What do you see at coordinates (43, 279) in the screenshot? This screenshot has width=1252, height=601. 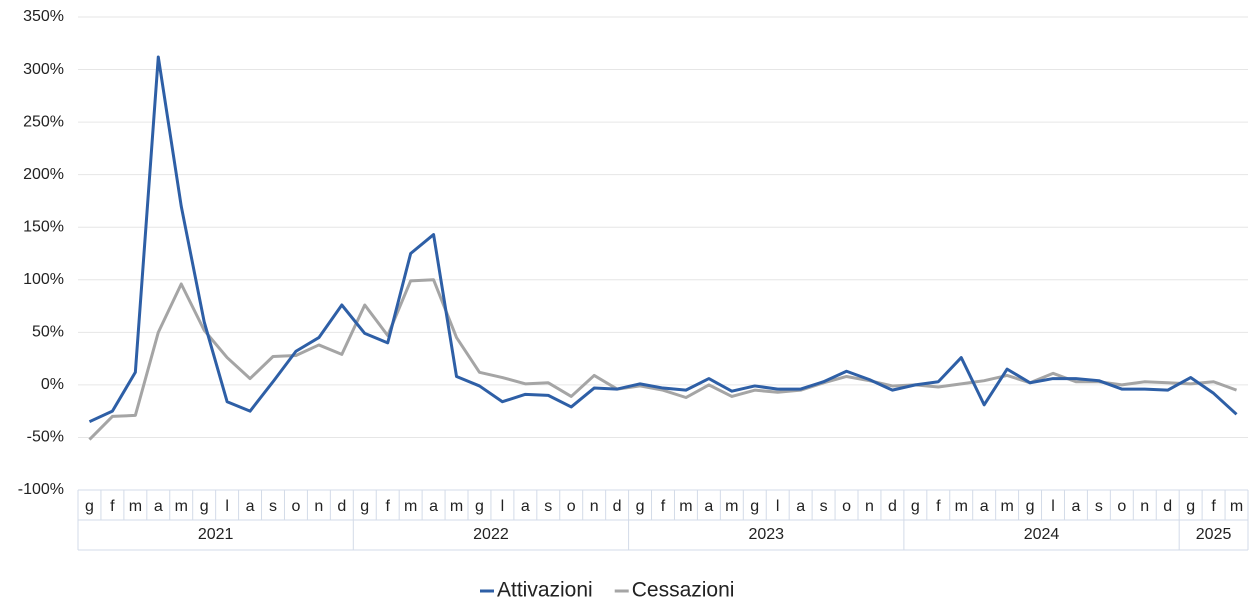 I see `y-tick-label: 100%` at bounding box center [43, 279].